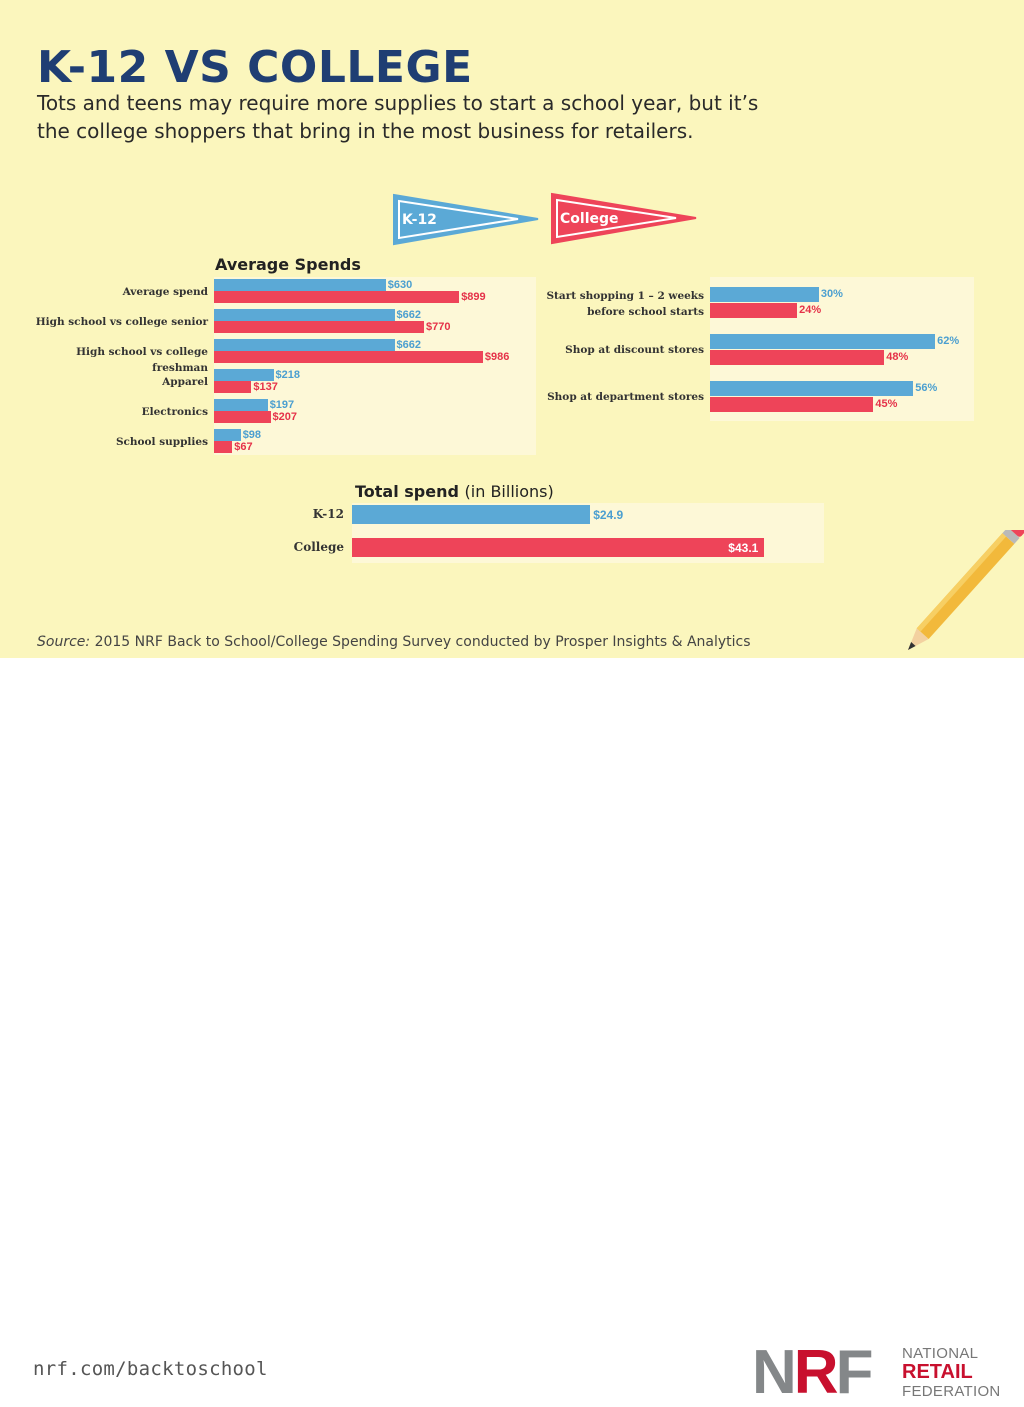 This screenshot has height=1407, width=1024. What do you see at coordinates (318, 547) in the screenshot?
I see `category-label-college: College` at bounding box center [318, 547].